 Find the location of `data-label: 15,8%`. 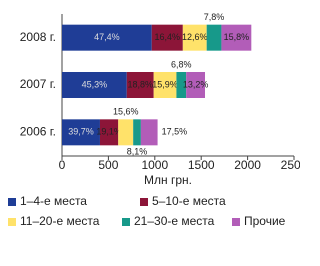

data-label: 15,8% is located at coordinates (237, 37).